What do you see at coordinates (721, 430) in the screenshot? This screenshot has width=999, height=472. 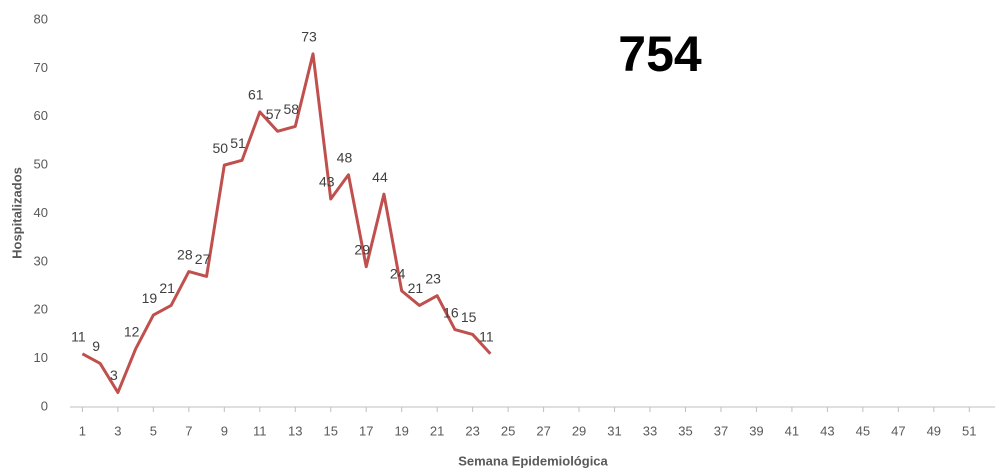 I see `x-tick-label: 37` at bounding box center [721, 430].